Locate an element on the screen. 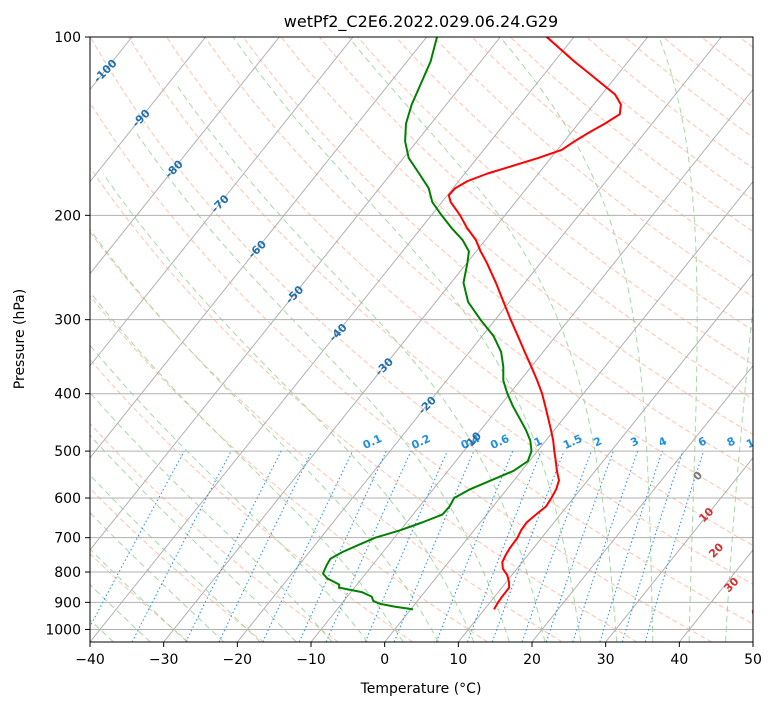  mixing-ratio-label: 6 is located at coordinates (702, 441).